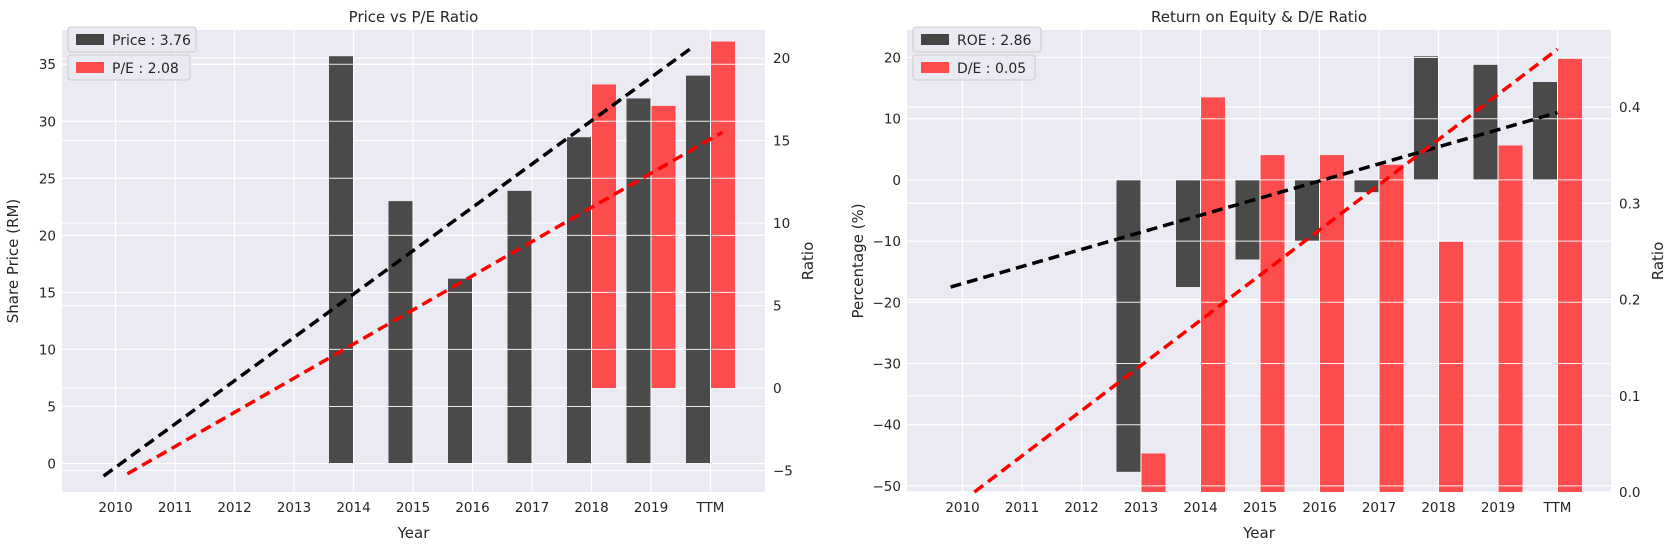 The width and height of the screenshot is (1675, 554). I want to click on bar-2013-left, so click(1128, 325).